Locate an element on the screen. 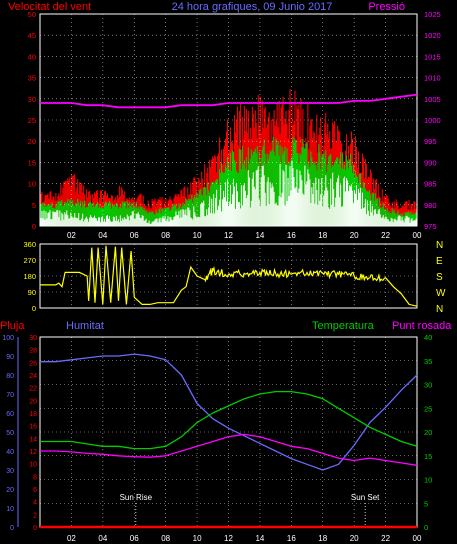  pressure-title: Pressió is located at coordinates (386, 7).